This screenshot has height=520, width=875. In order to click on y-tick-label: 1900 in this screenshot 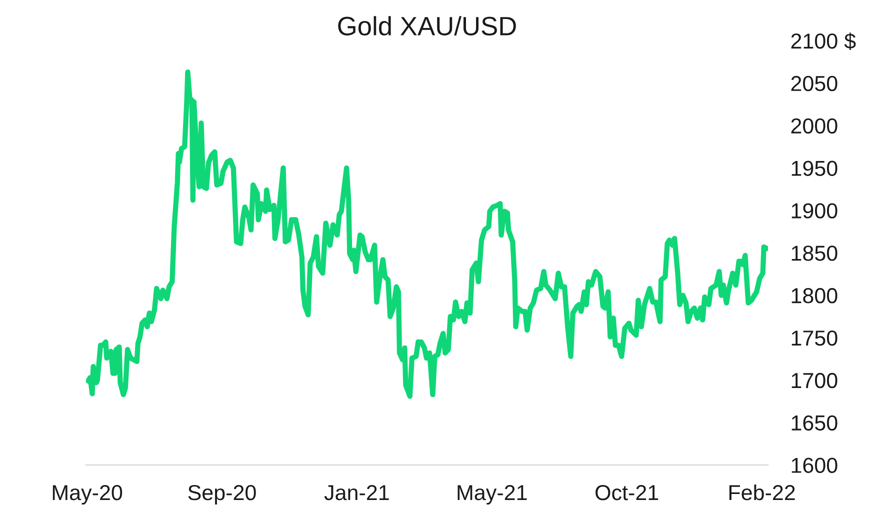, I will do `click(815, 210)`.